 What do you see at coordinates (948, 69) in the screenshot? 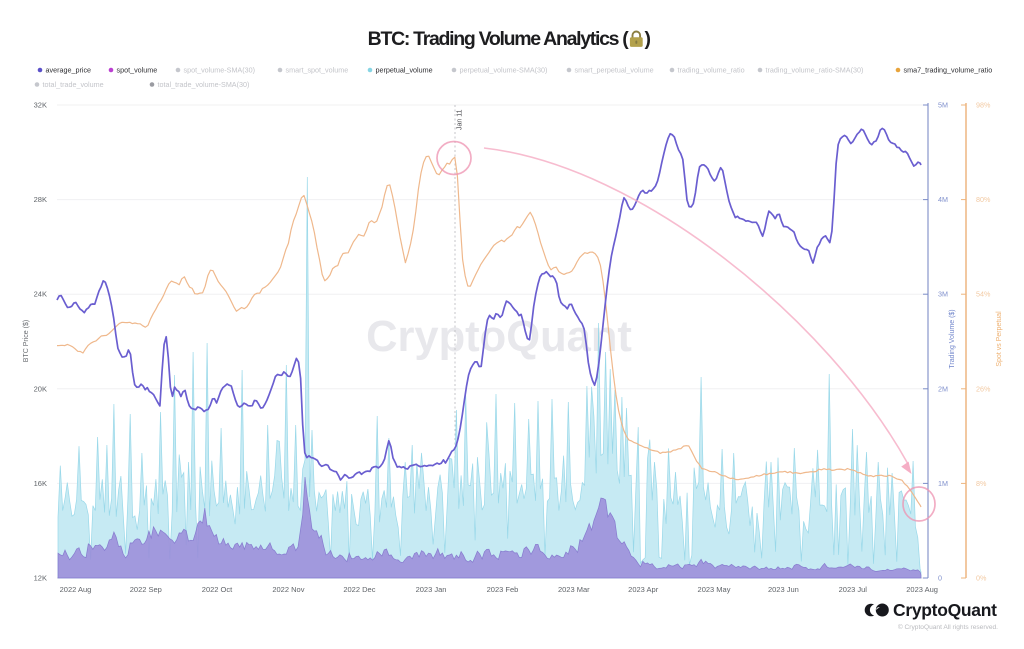
I see `svg-text: sma7_trading_volume_ratio` at bounding box center [948, 69].